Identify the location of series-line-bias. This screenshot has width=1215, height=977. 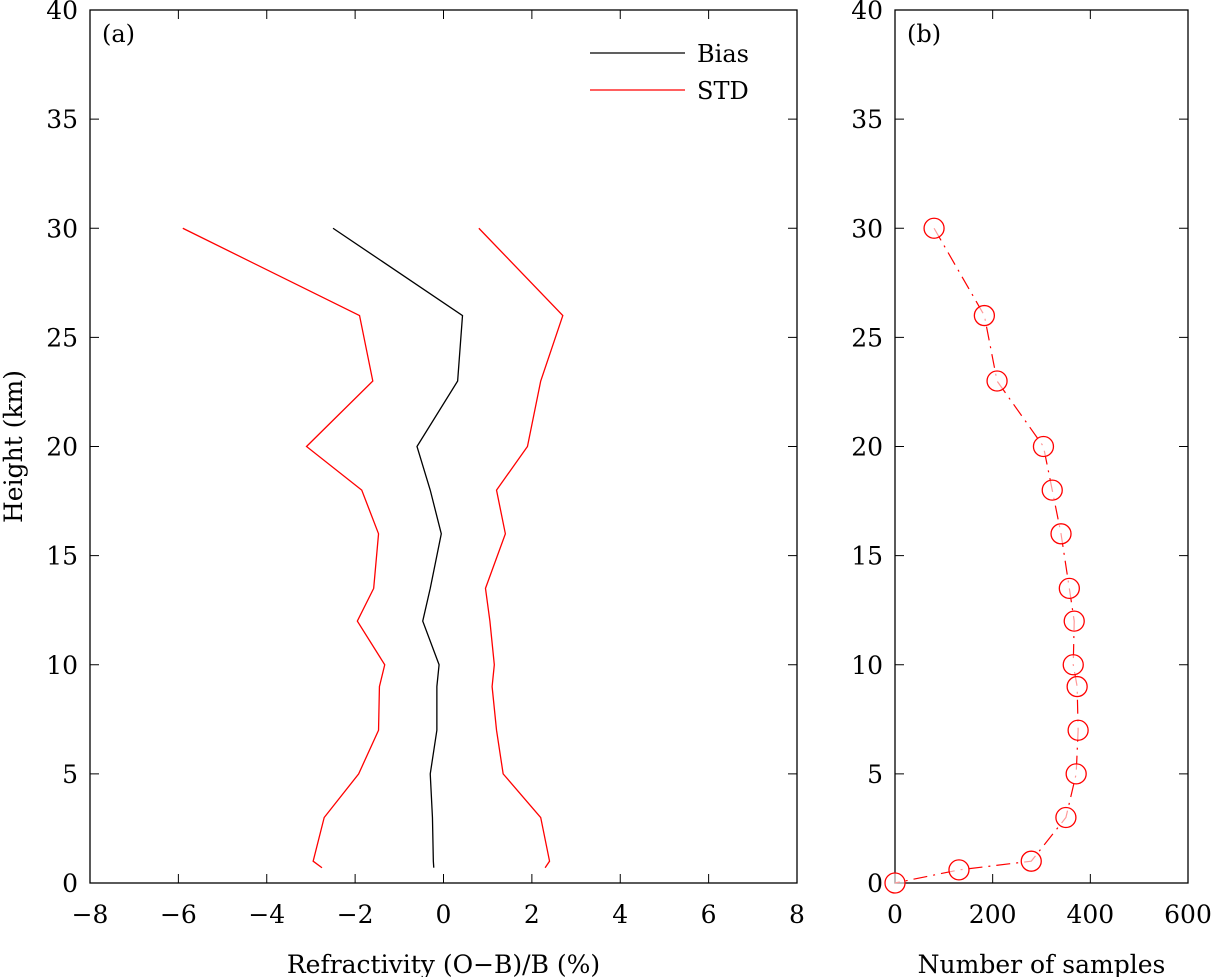
(398, 547).